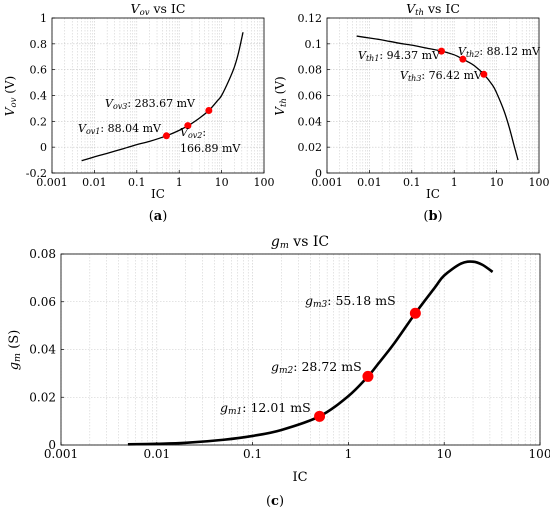  Describe the element at coordinates (158, 216) in the screenshot. I see `subcaption-a: (a)` at that location.